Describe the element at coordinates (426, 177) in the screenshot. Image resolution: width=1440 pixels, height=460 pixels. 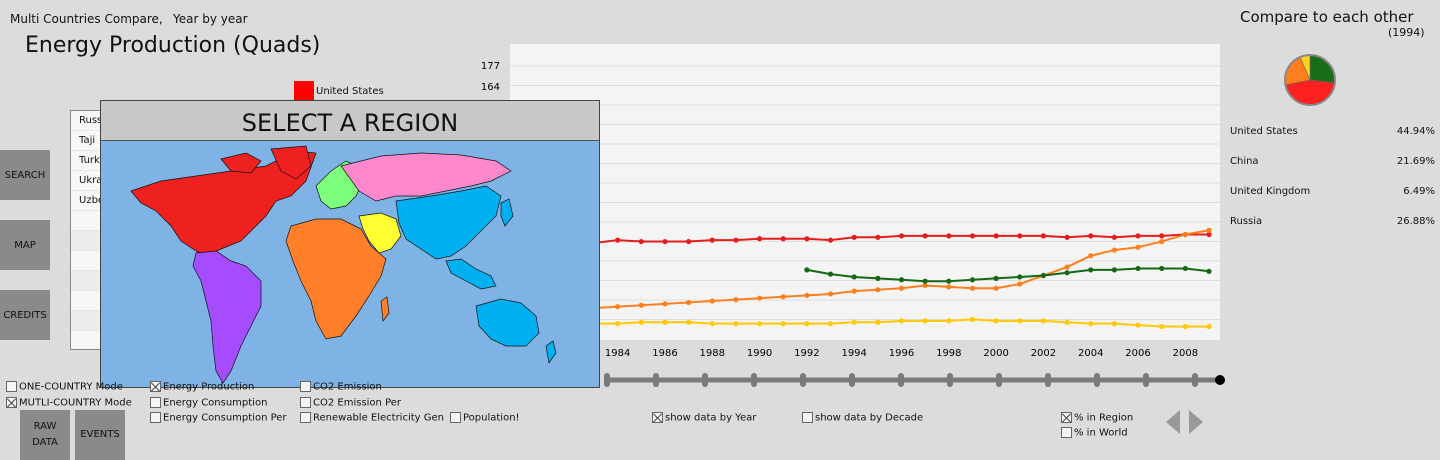
I see `region-russia` at that location.